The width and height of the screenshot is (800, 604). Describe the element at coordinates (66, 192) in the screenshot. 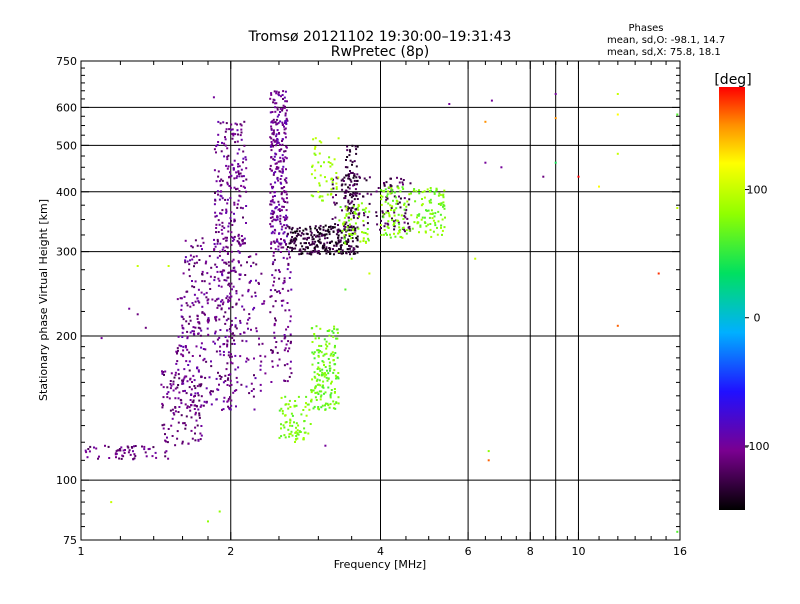

I see `y-tick-label: 400` at that location.